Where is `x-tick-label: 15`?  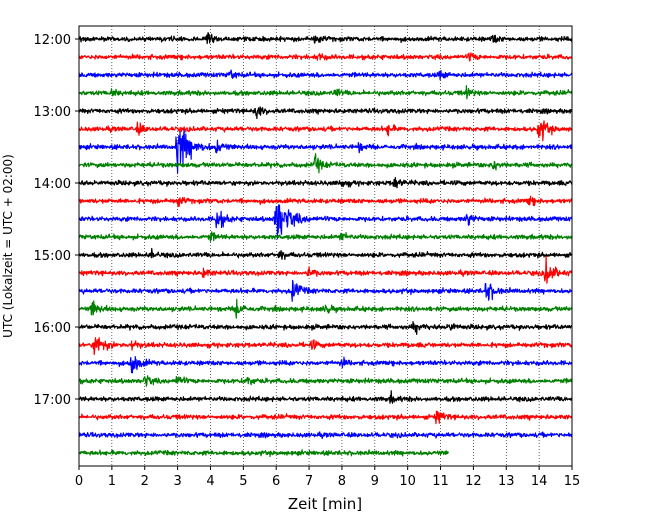
x-tick-label: 15 is located at coordinates (572, 481).